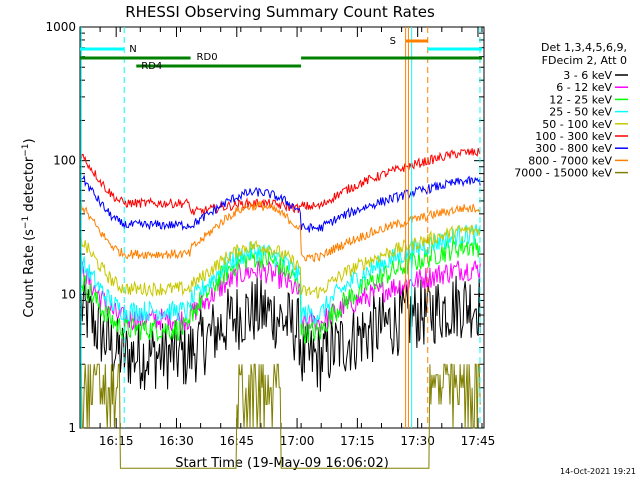  I want to click on legend-label-4: 50 - 100 keV, so click(577, 124).